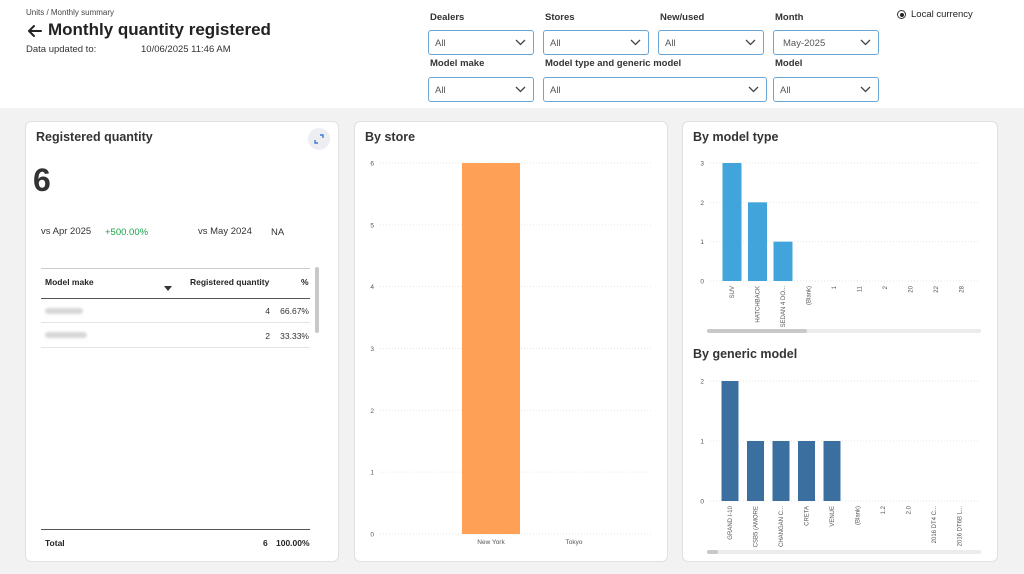  What do you see at coordinates (733, 292) in the screenshot?
I see `x-tick-label: SUV` at bounding box center [733, 292].